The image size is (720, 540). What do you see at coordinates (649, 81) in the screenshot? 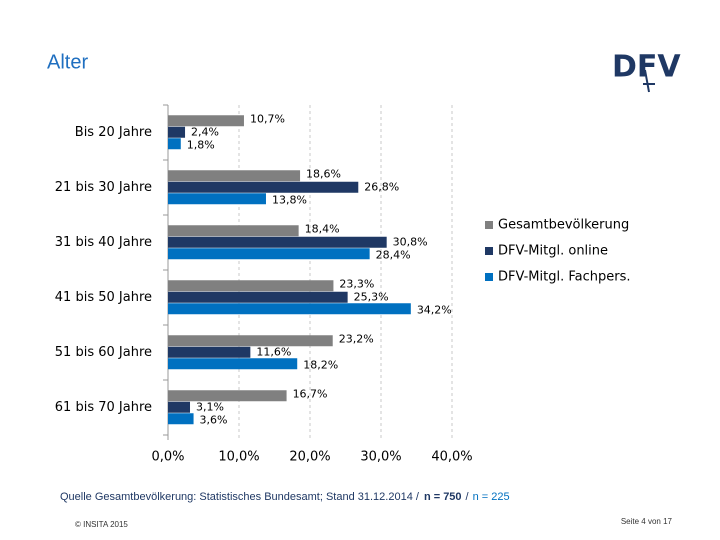
I see `logo-mark` at bounding box center [649, 81].